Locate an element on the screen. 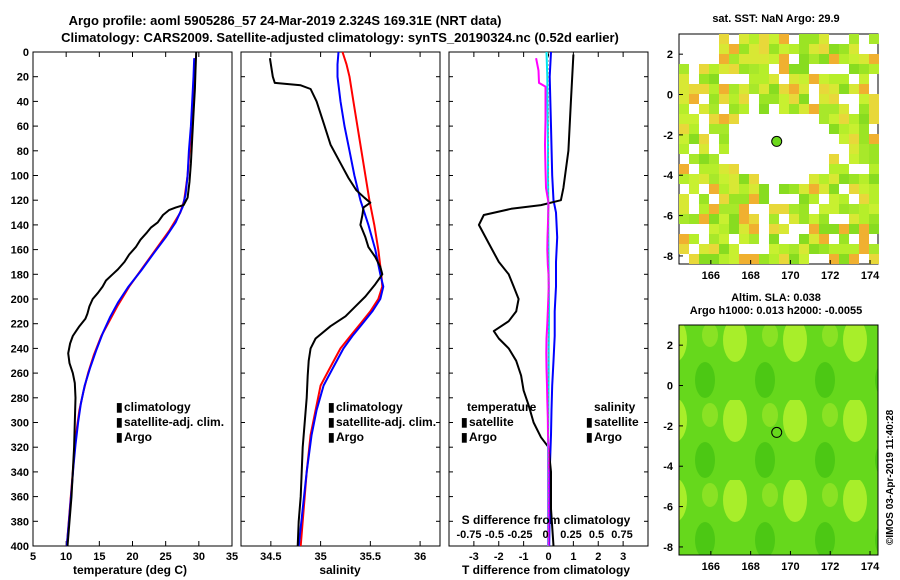  sla-map-ticks: 166 168 170 172 174 2 0 -2 -4 -6 -8 is located at coordinates (771, 456).